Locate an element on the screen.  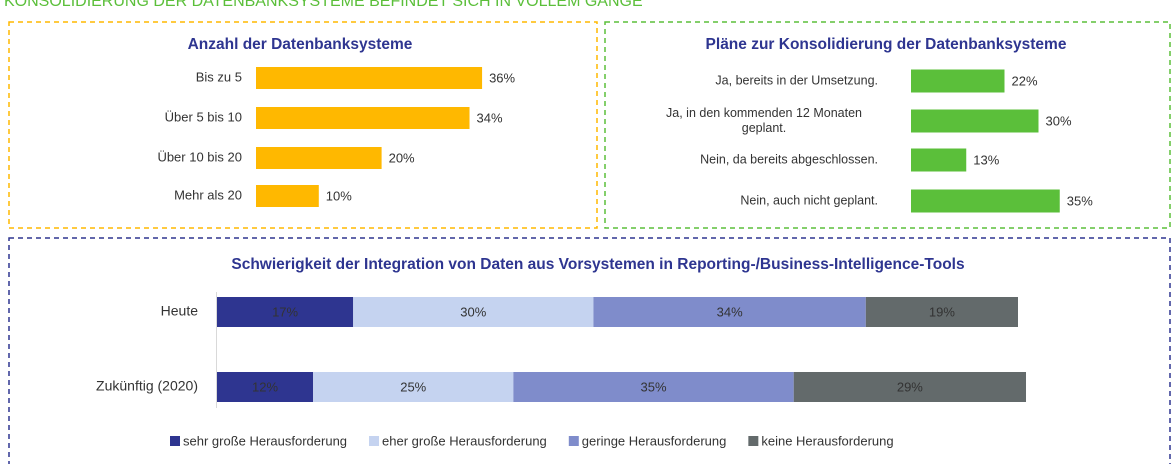
value-label: 36% is located at coordinates (502, 77).